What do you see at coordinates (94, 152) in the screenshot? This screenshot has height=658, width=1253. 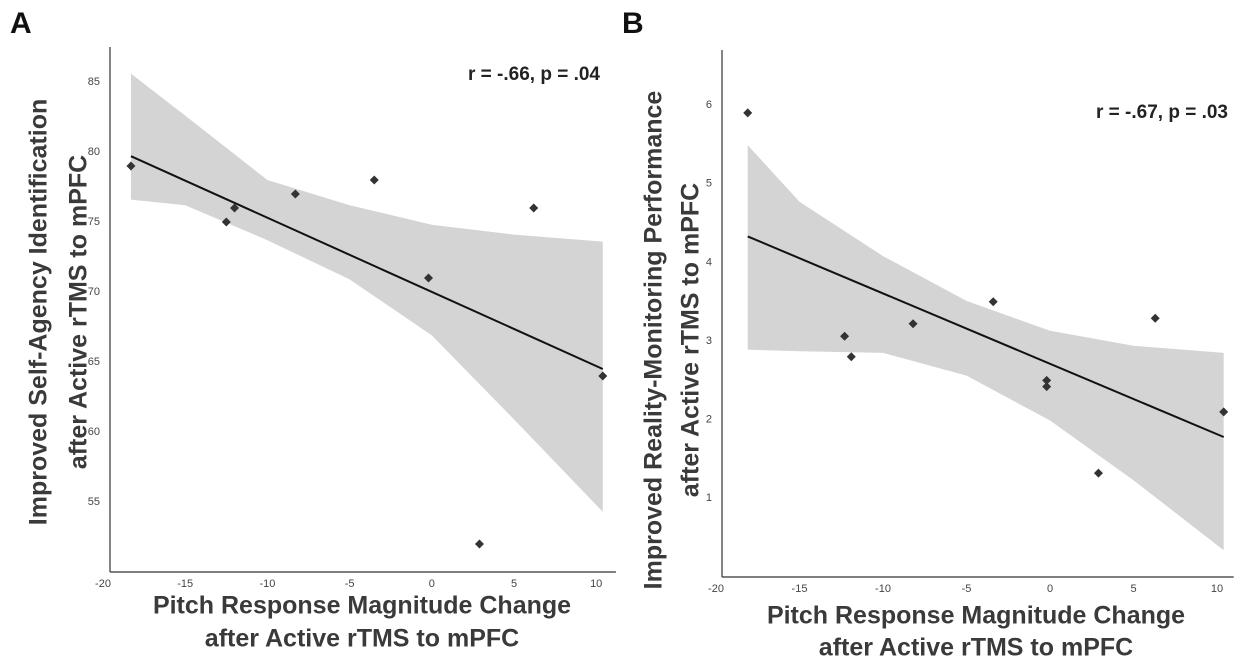 I see `y-tick-label: 80` at bounding box center [94, 152].